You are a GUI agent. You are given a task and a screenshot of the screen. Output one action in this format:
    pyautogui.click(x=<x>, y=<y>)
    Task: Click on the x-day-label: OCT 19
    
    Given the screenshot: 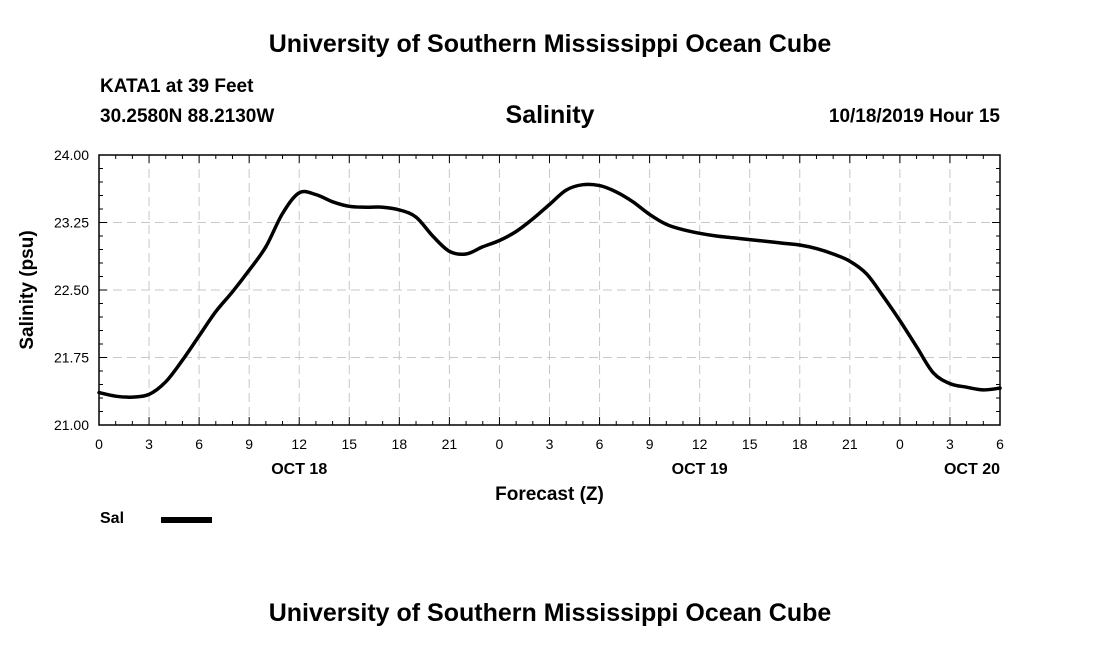 What is the action you would take?
    pyautogui.click(x=700, y=469)
    